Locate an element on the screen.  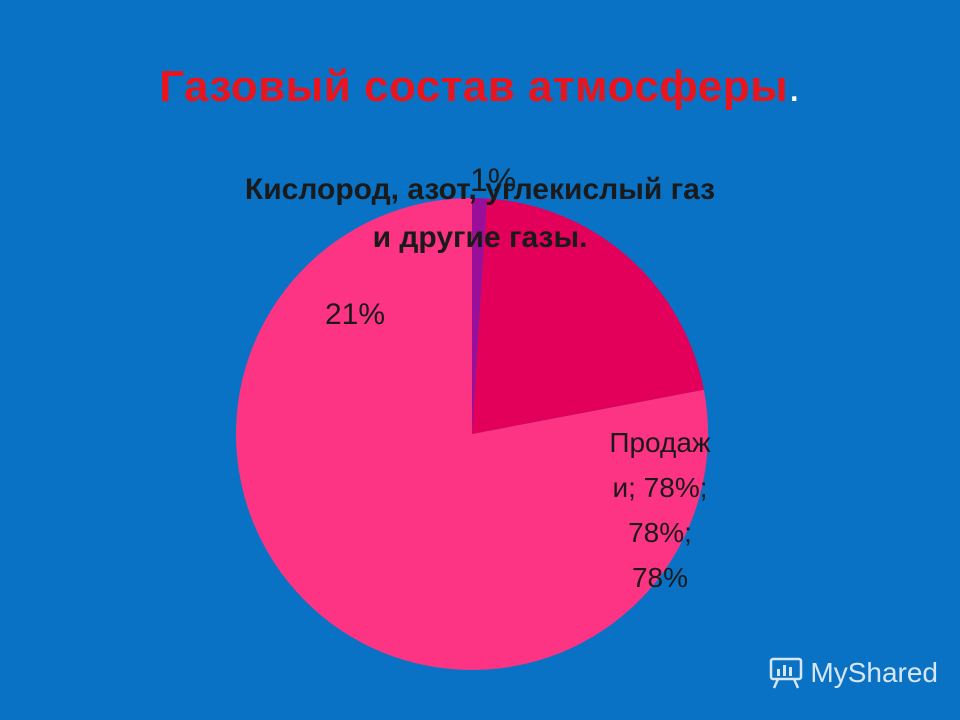
slide-title: Газовый состав атмосферы. is located at coordinates (480, 87).